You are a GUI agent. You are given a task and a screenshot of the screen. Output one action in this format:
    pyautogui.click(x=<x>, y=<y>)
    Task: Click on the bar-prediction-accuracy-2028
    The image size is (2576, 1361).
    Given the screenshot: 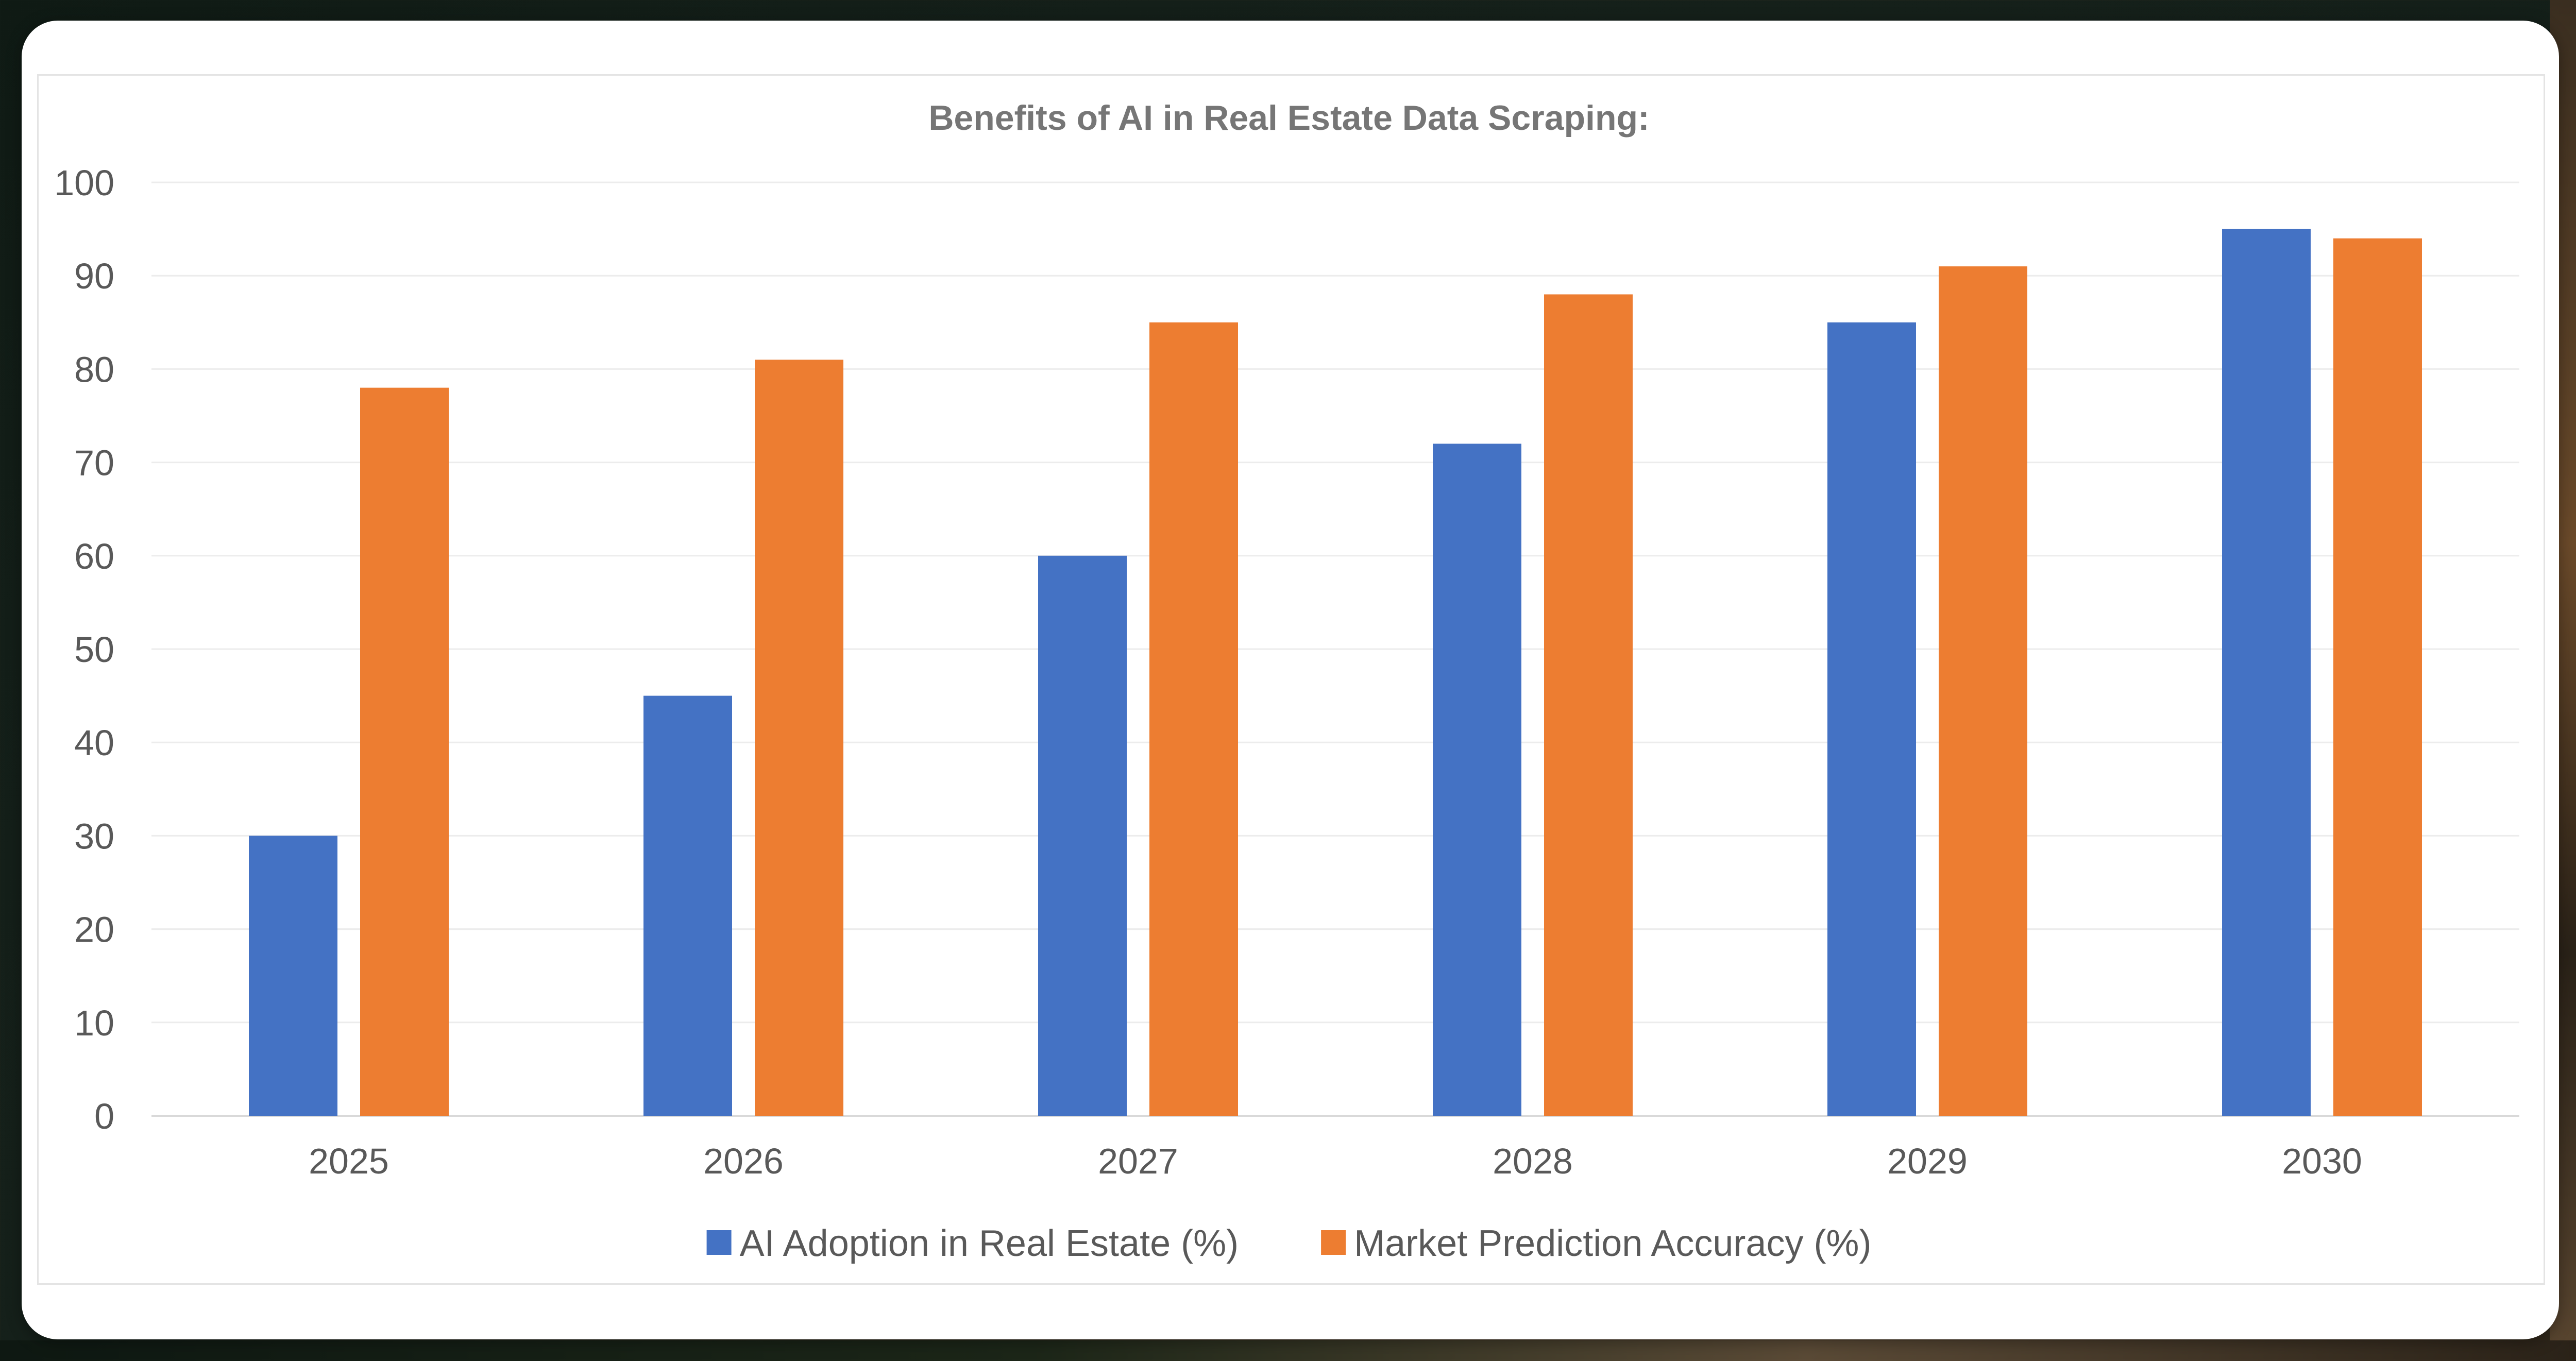 What is the action you would take?
    pyautogui.click(x=1588, y=705)
    